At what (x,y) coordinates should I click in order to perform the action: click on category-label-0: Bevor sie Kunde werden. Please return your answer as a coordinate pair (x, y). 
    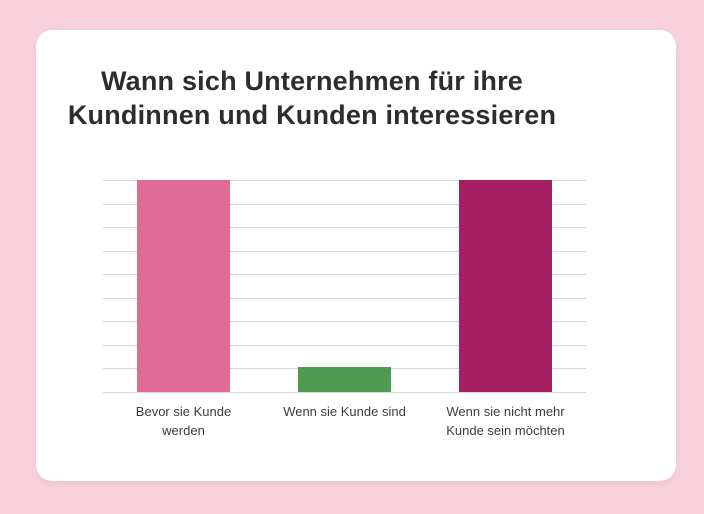
    Looking at the image, I should click on (183, 421).